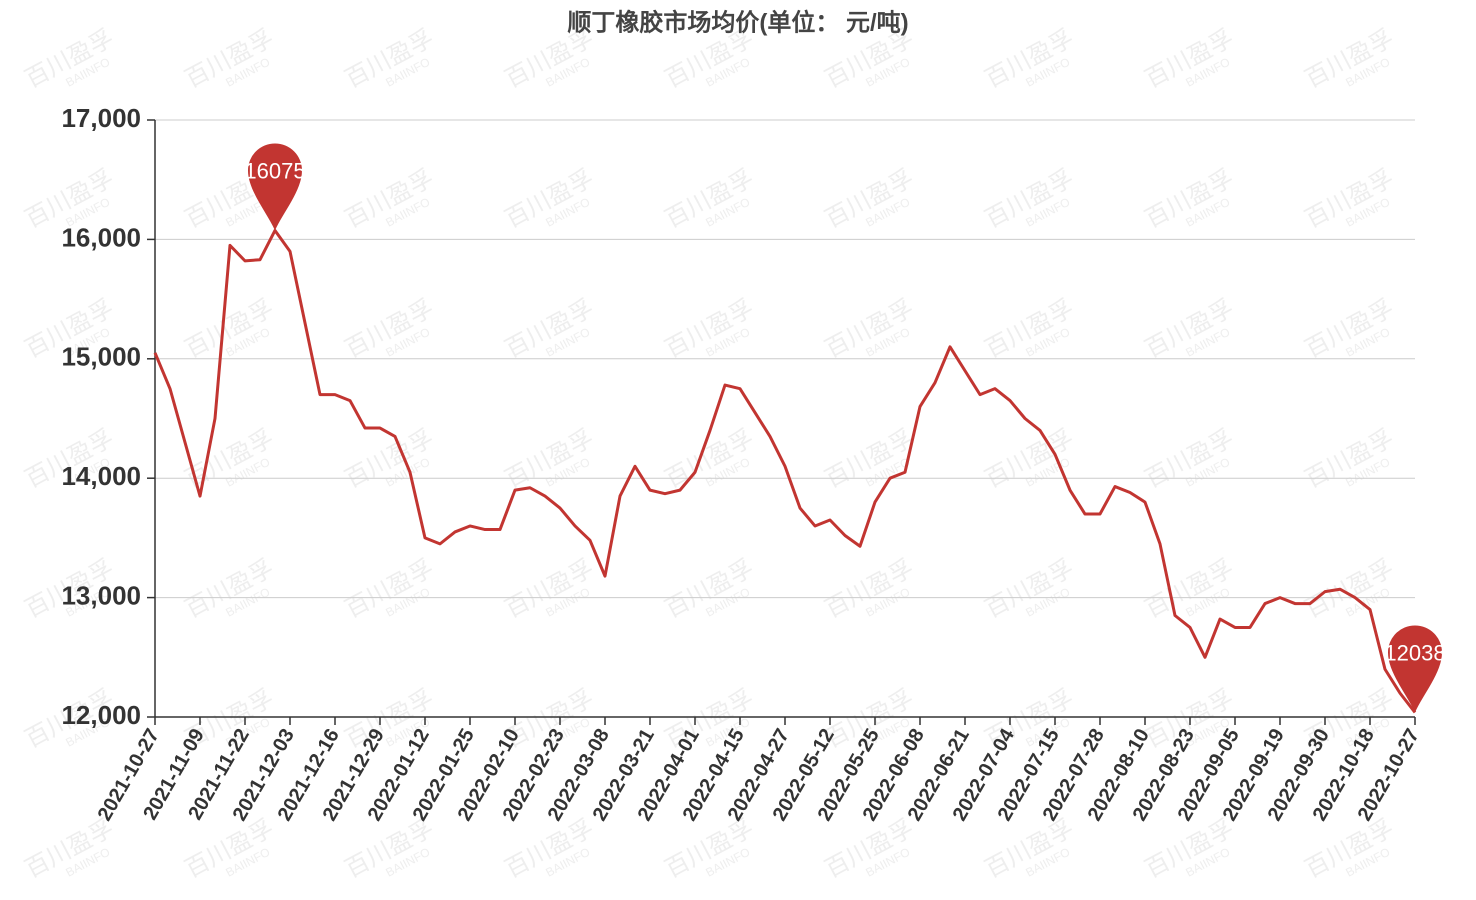 The image size is (1476, 900). What do you see at coordinates (101, 476) in the screenshot?
I see `y-tick-label: 14,000` at bounding box center [101, 476].